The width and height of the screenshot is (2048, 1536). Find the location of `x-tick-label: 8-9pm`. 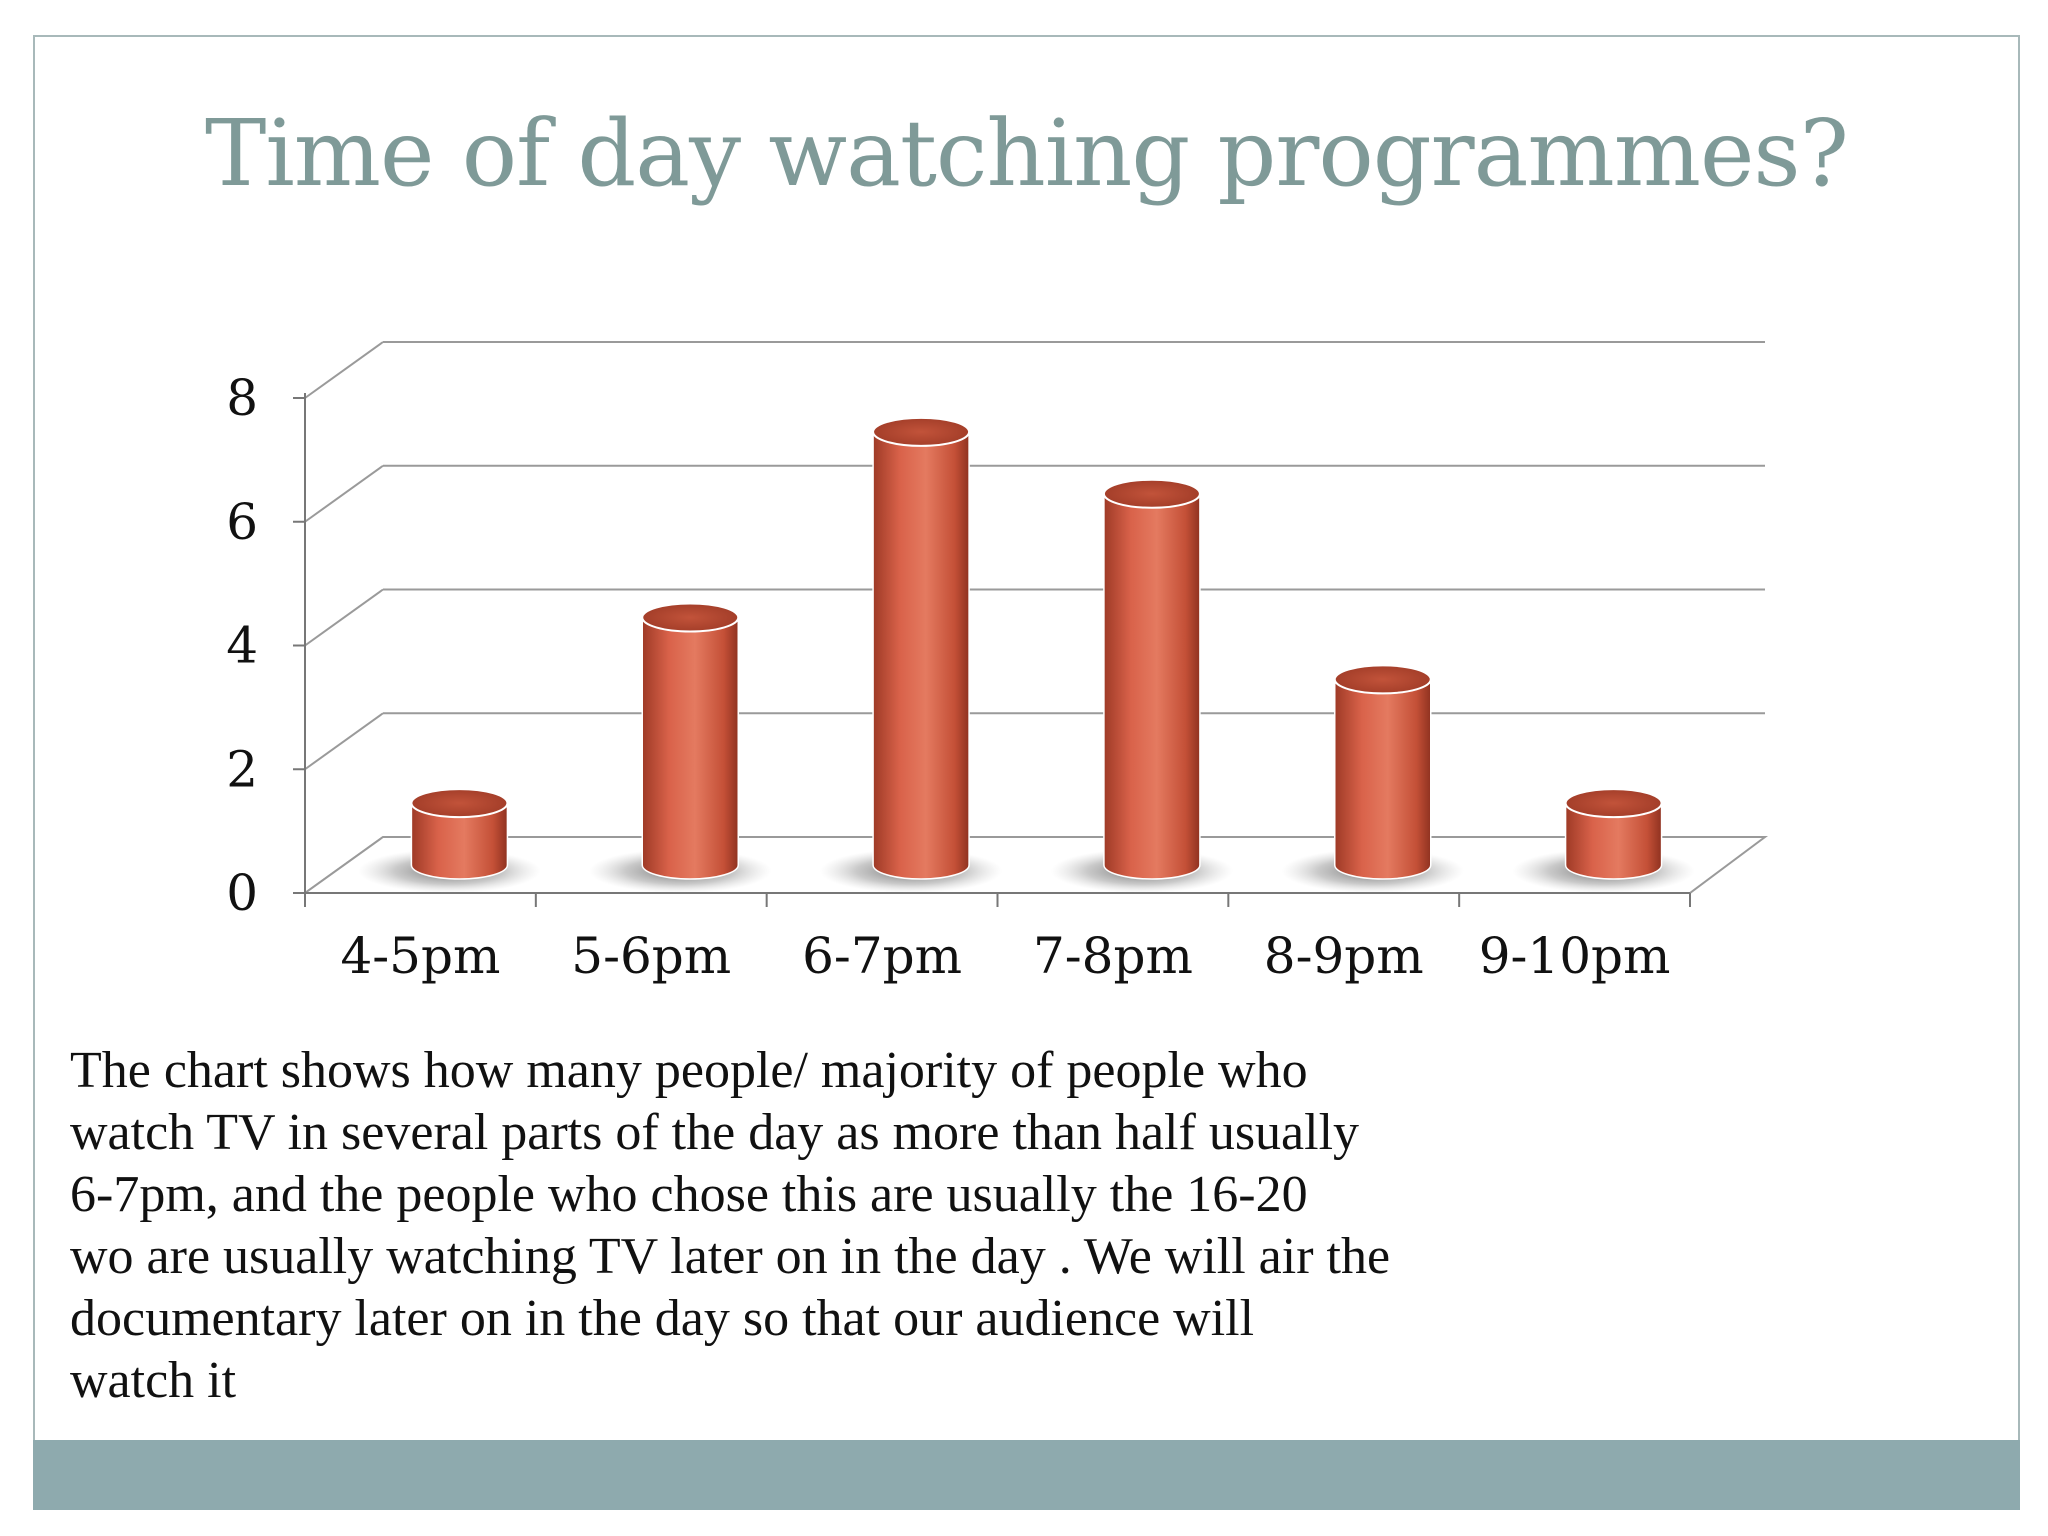

x-tick-label: 8-9pm is located at coordinates (1344, 956).